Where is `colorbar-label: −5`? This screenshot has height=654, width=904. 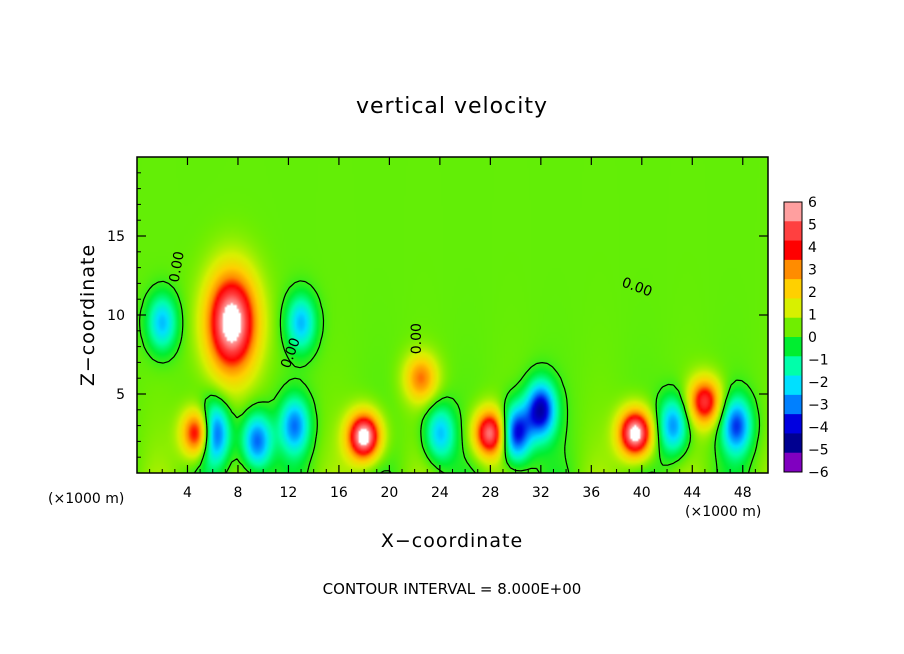
colorbar-label: −5 is located at coordinates (818, 451).